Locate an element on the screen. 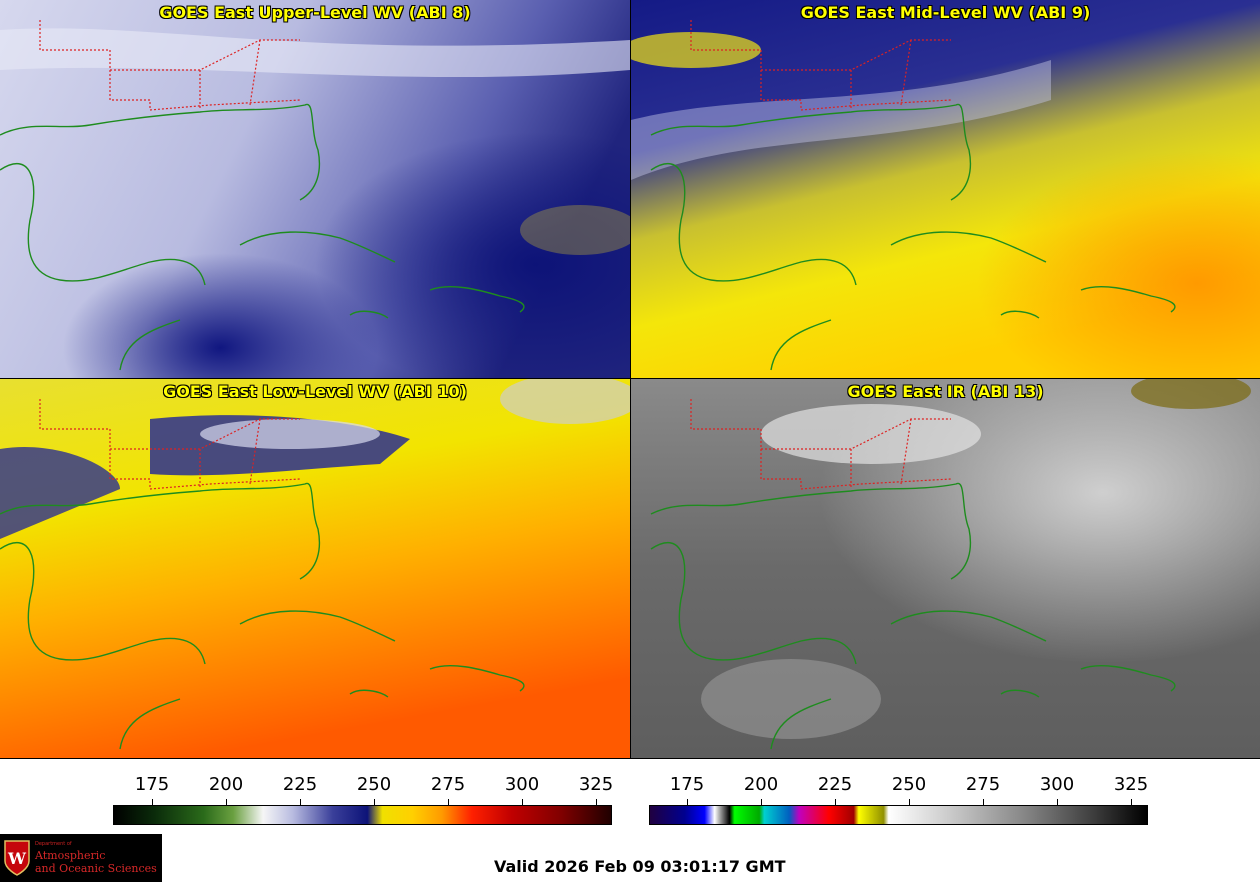  ir-colorbar-strip is located at coordinates (898, 815).